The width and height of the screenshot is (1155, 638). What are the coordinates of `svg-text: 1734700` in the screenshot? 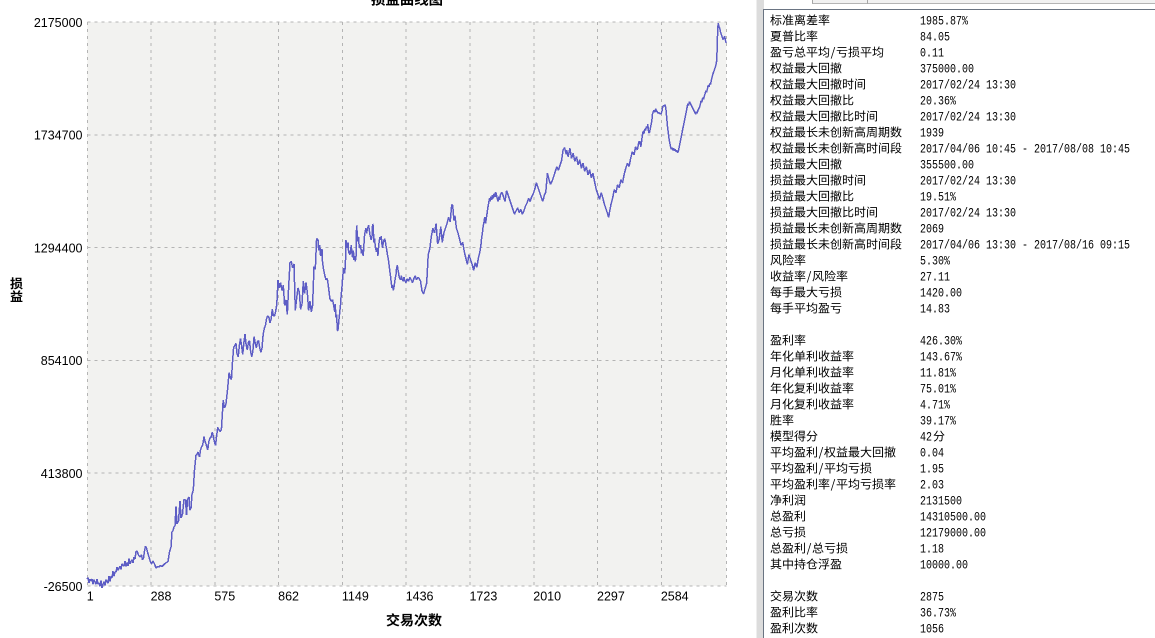 It's located at (58, 136).